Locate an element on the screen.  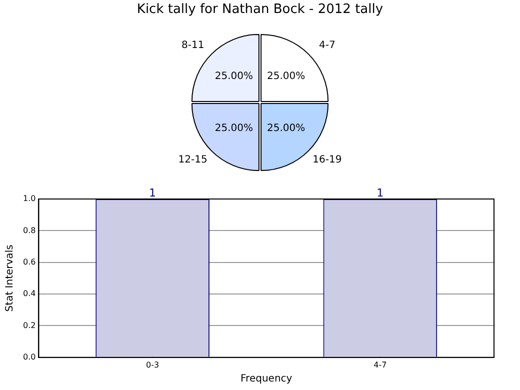
y-tick-label: 0.0 is located at coordinates (29, 357).